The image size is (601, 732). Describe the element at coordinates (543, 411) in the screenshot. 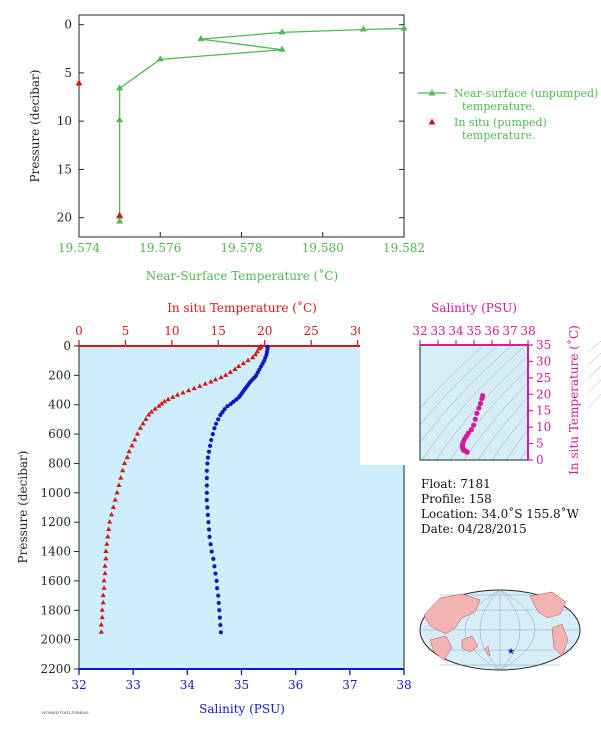

I see `ts-temperature-tick-label: 15` at that location.